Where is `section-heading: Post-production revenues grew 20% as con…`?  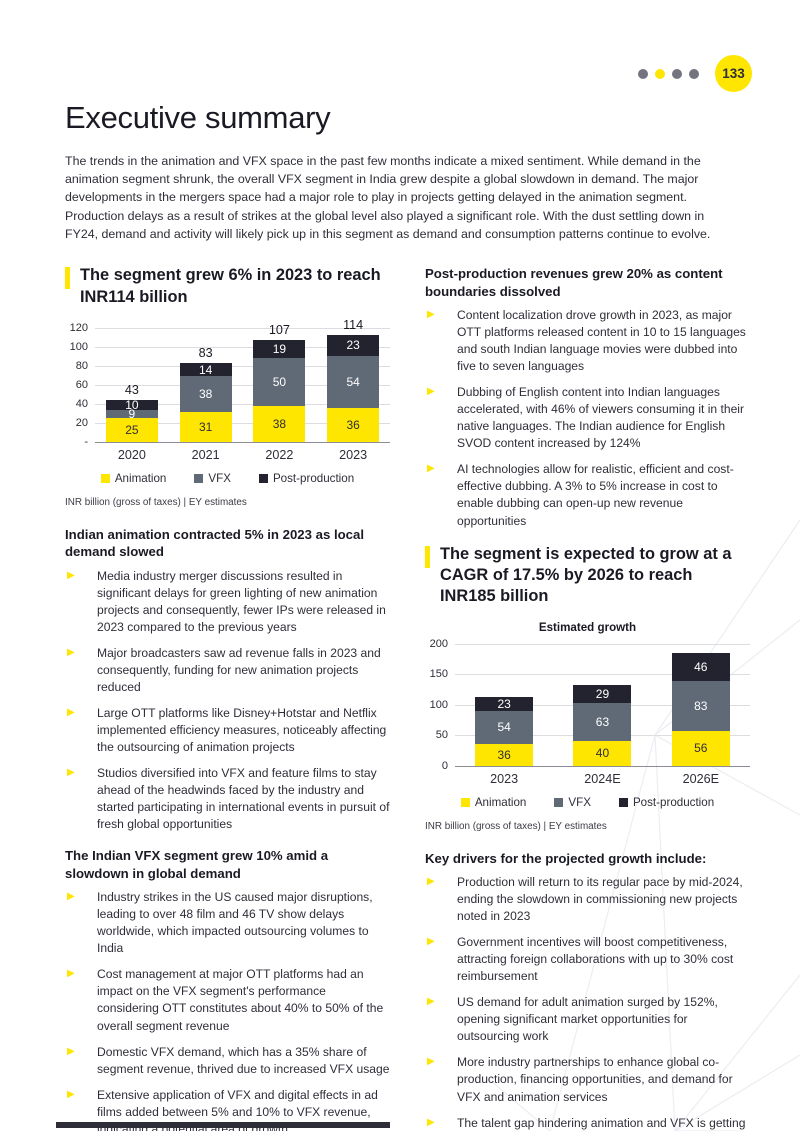 section-heading: Post-production revenues grew 20% as con… is located at coordinates (574, 282).